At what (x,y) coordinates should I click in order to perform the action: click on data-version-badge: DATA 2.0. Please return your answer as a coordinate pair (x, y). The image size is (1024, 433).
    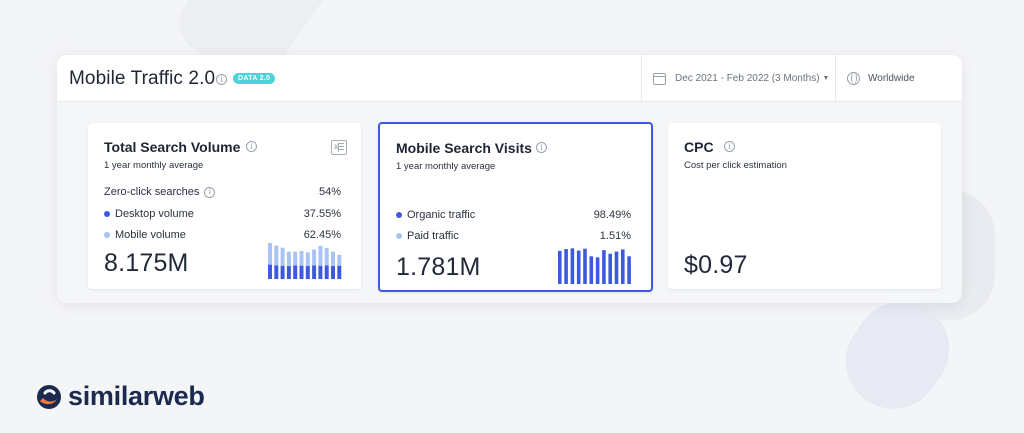
    Looking at the image, I should click on (254, 78).